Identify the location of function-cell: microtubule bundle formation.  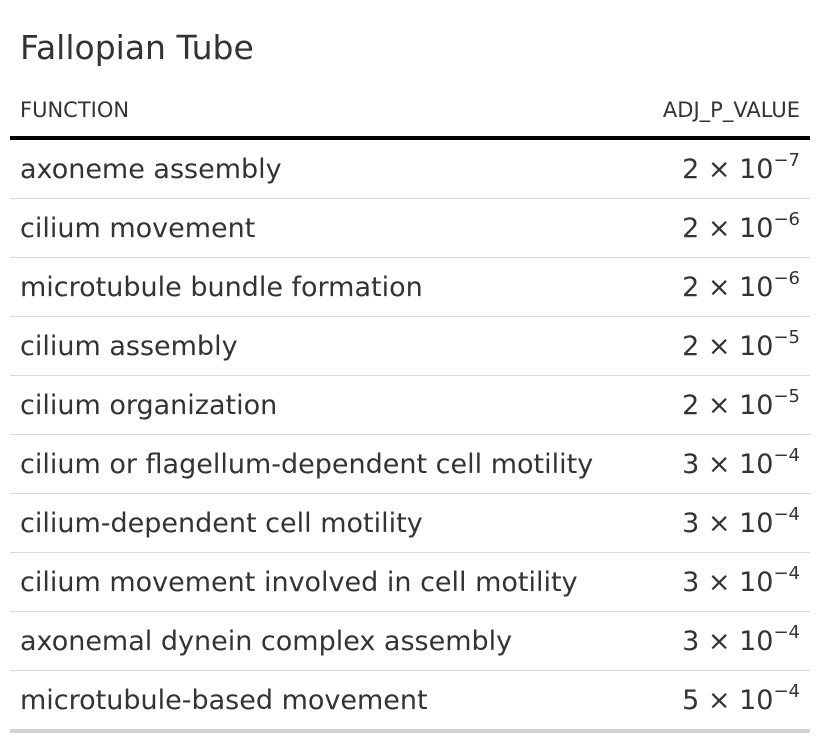
(320, 287).